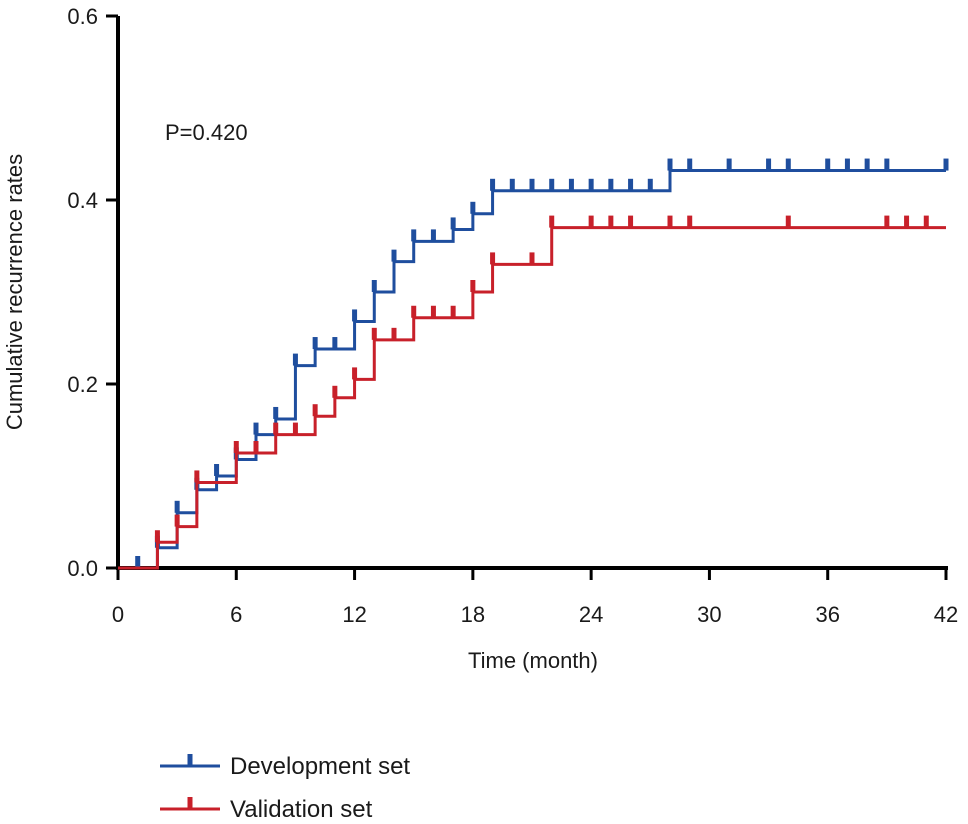  Describe the element at coordinates (301, 809) in the screenshot. I see `legend-label-1: Validation set` at that location.